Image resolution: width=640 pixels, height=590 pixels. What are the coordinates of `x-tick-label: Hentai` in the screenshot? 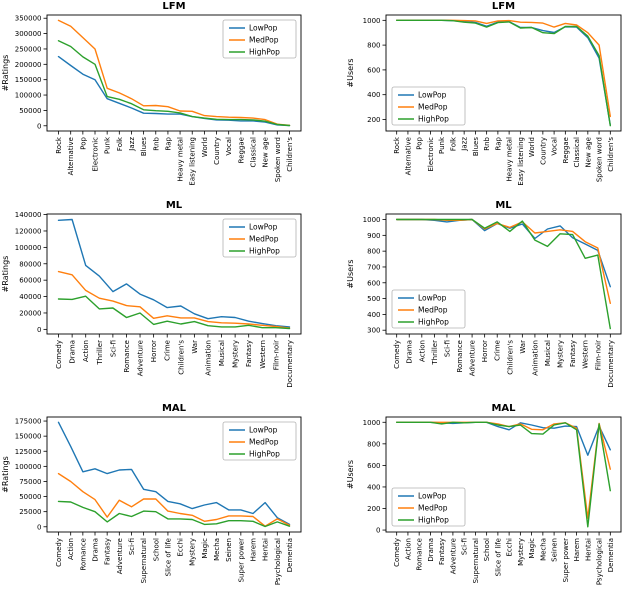 It's located at (266, 549).